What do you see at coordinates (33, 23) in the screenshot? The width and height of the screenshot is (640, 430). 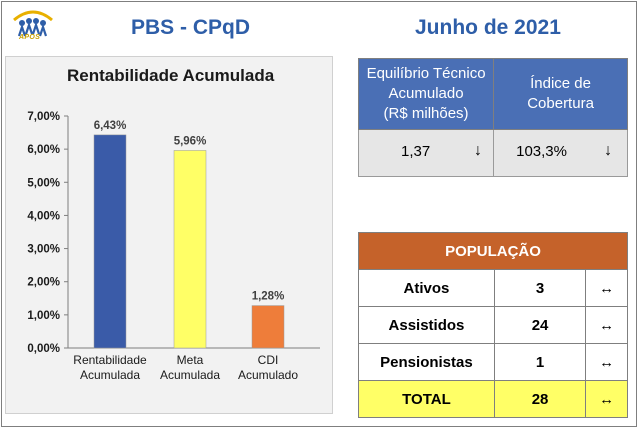 I see `people-arch-logo` at bounding box center [33, 23].